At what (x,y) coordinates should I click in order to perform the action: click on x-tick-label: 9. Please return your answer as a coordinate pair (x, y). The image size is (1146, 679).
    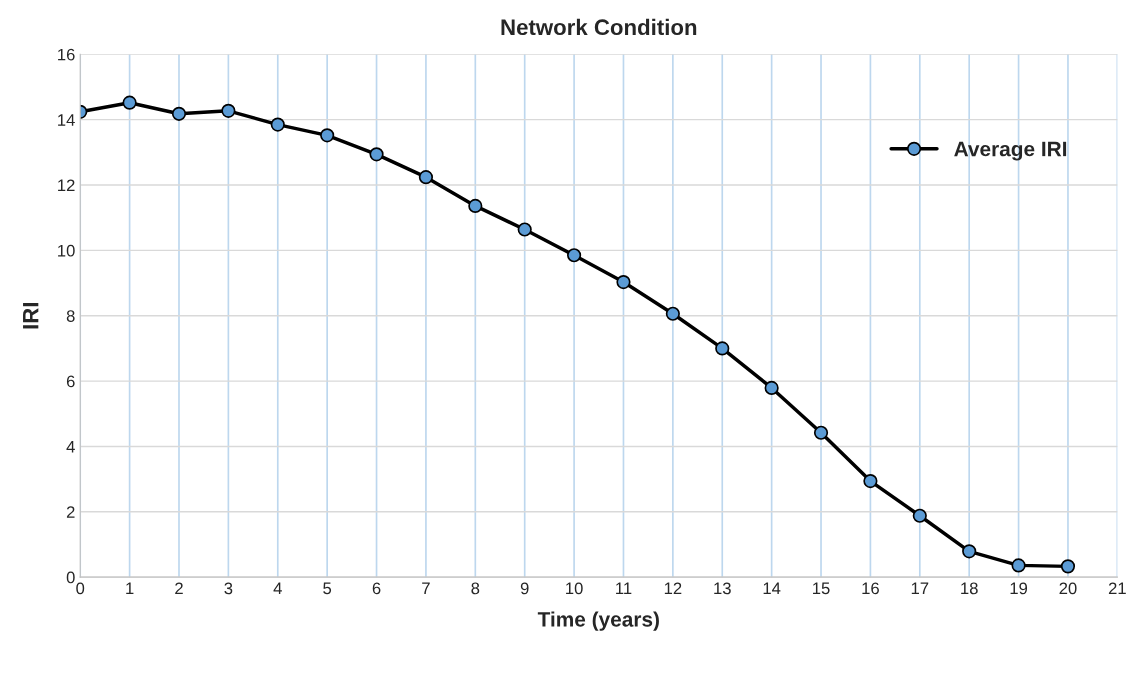
    Looking at the image, I should click on (524, 588).